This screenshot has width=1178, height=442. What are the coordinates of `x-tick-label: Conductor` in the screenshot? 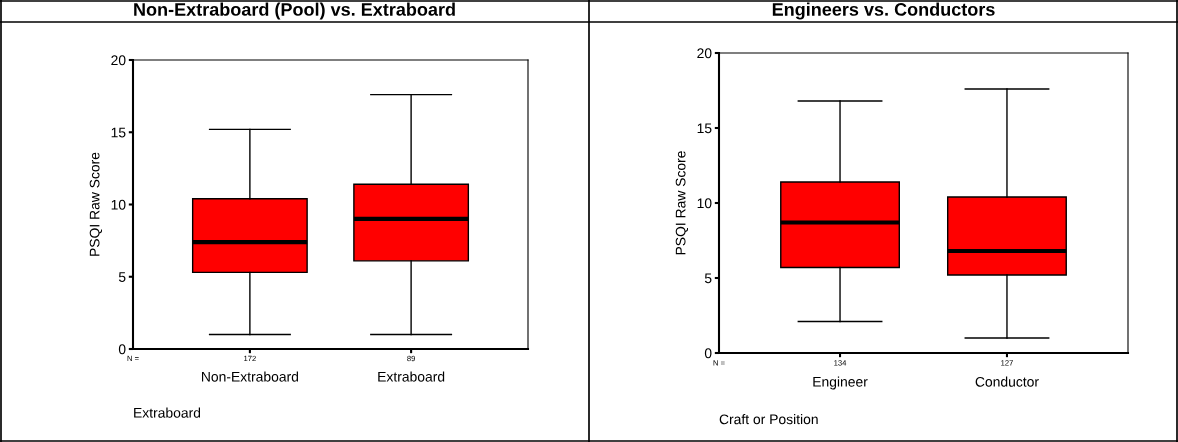 It's located at (1007, 381).